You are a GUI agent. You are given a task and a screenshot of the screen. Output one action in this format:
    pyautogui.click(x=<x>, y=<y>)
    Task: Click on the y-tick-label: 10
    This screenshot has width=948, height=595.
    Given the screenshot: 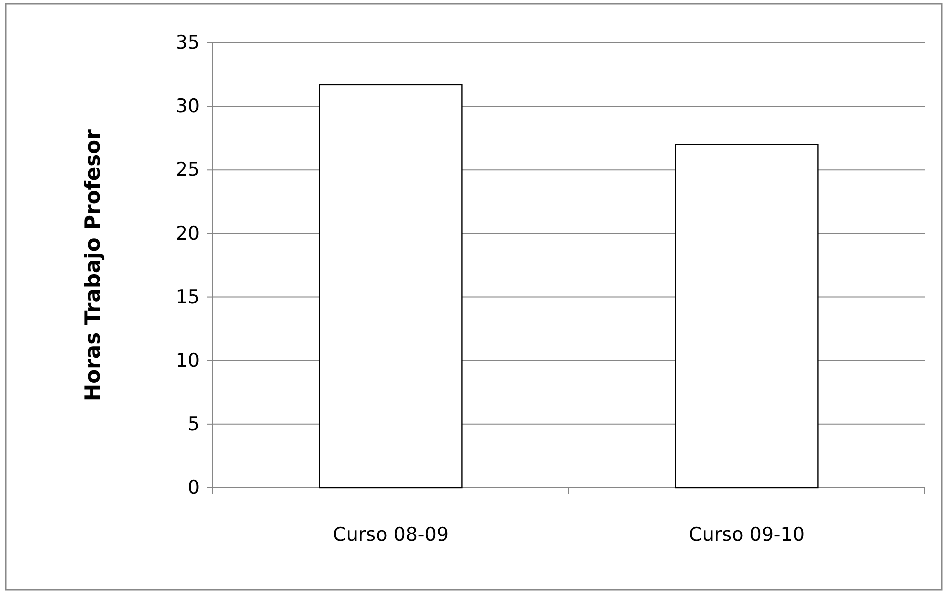 What is the action you would take?
    pyautogui.click(x=188, y=361)
    